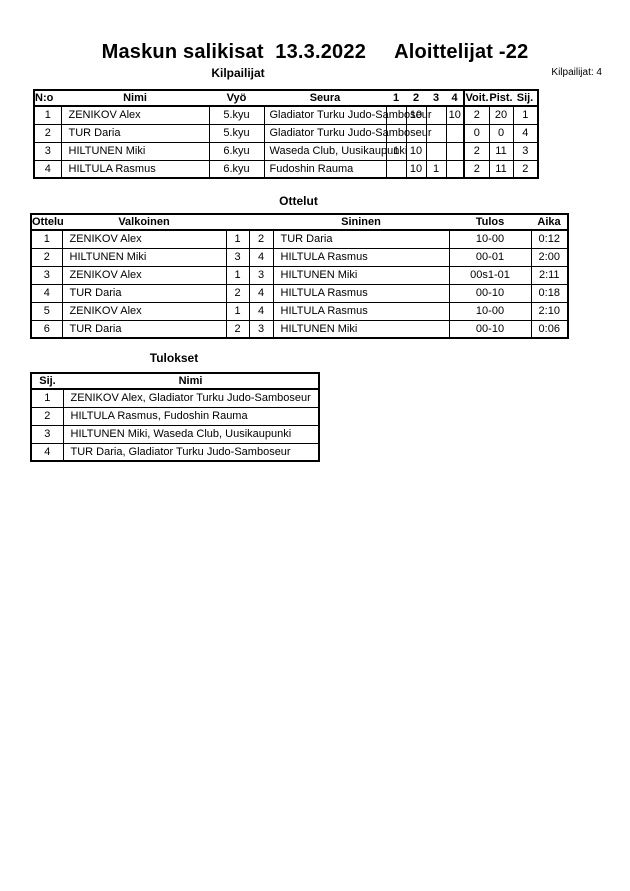 Image resolution: width=630 pixels, height=891 pixels. I want to click on cell-time: 0:18, so click(549, 293).